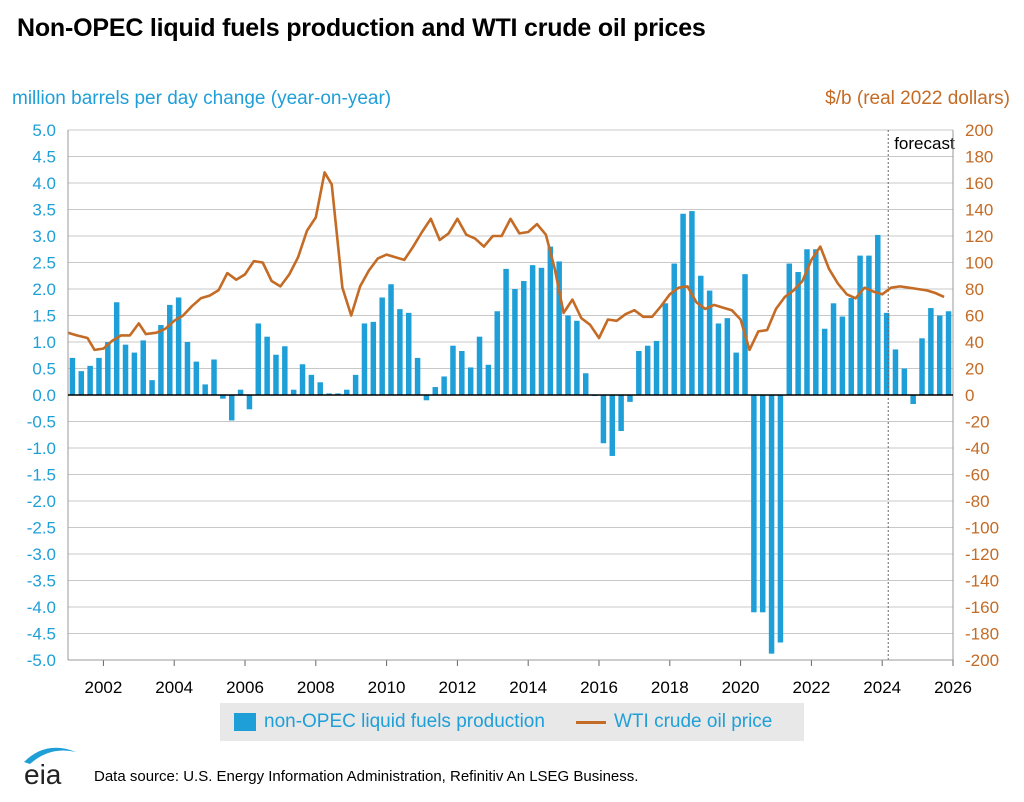 This screenshot has height=802, width=1024. What do you see at coordinates (41, 660) in the screenshot?
I see `left-tick-label: -5.0` at bounding box center [41, 660].